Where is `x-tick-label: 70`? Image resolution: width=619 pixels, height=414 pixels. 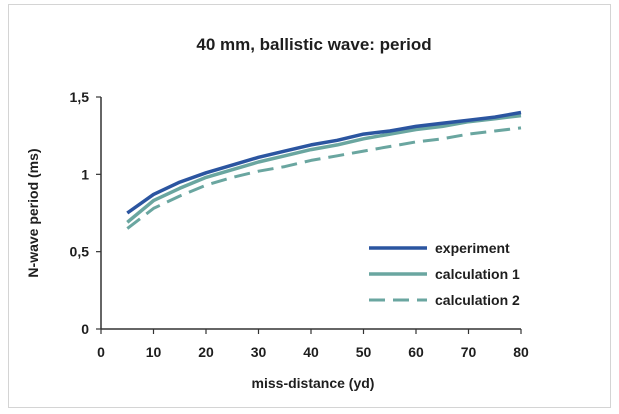
x-tick-label: 70 is located at coordinates (469, 352).